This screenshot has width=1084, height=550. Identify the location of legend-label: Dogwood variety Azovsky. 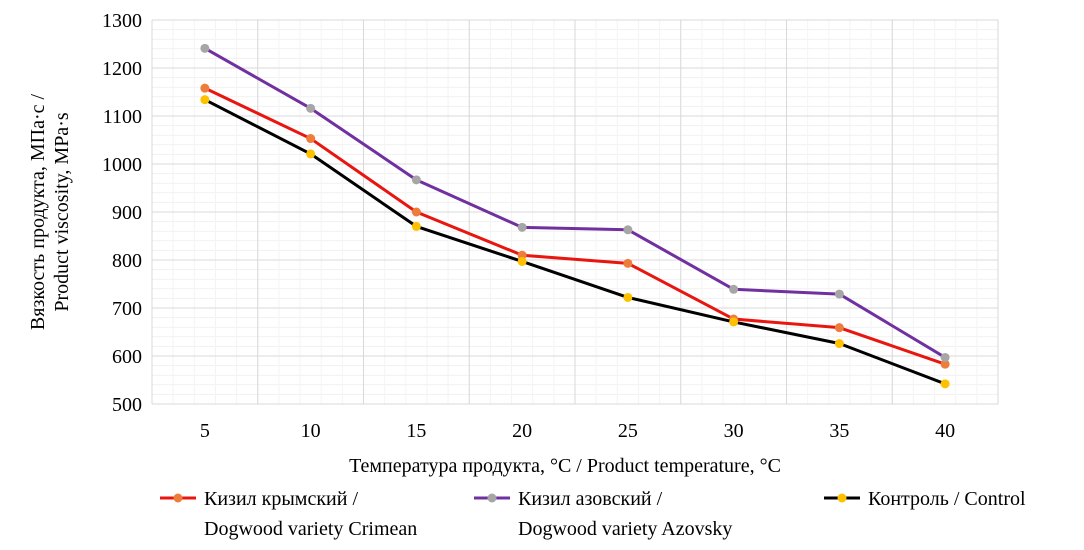
(625, 529).